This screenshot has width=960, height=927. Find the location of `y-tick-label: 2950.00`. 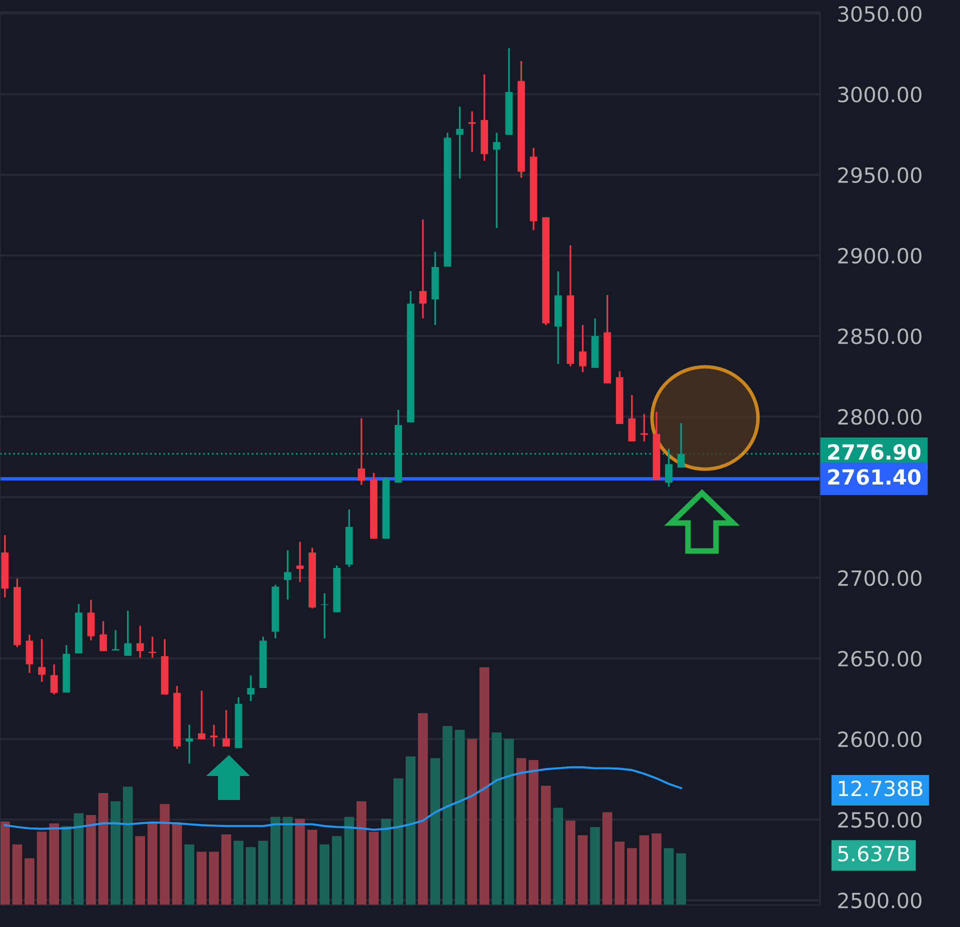

y-tick-label: 2950.00 is located at coordinates (880, 175).